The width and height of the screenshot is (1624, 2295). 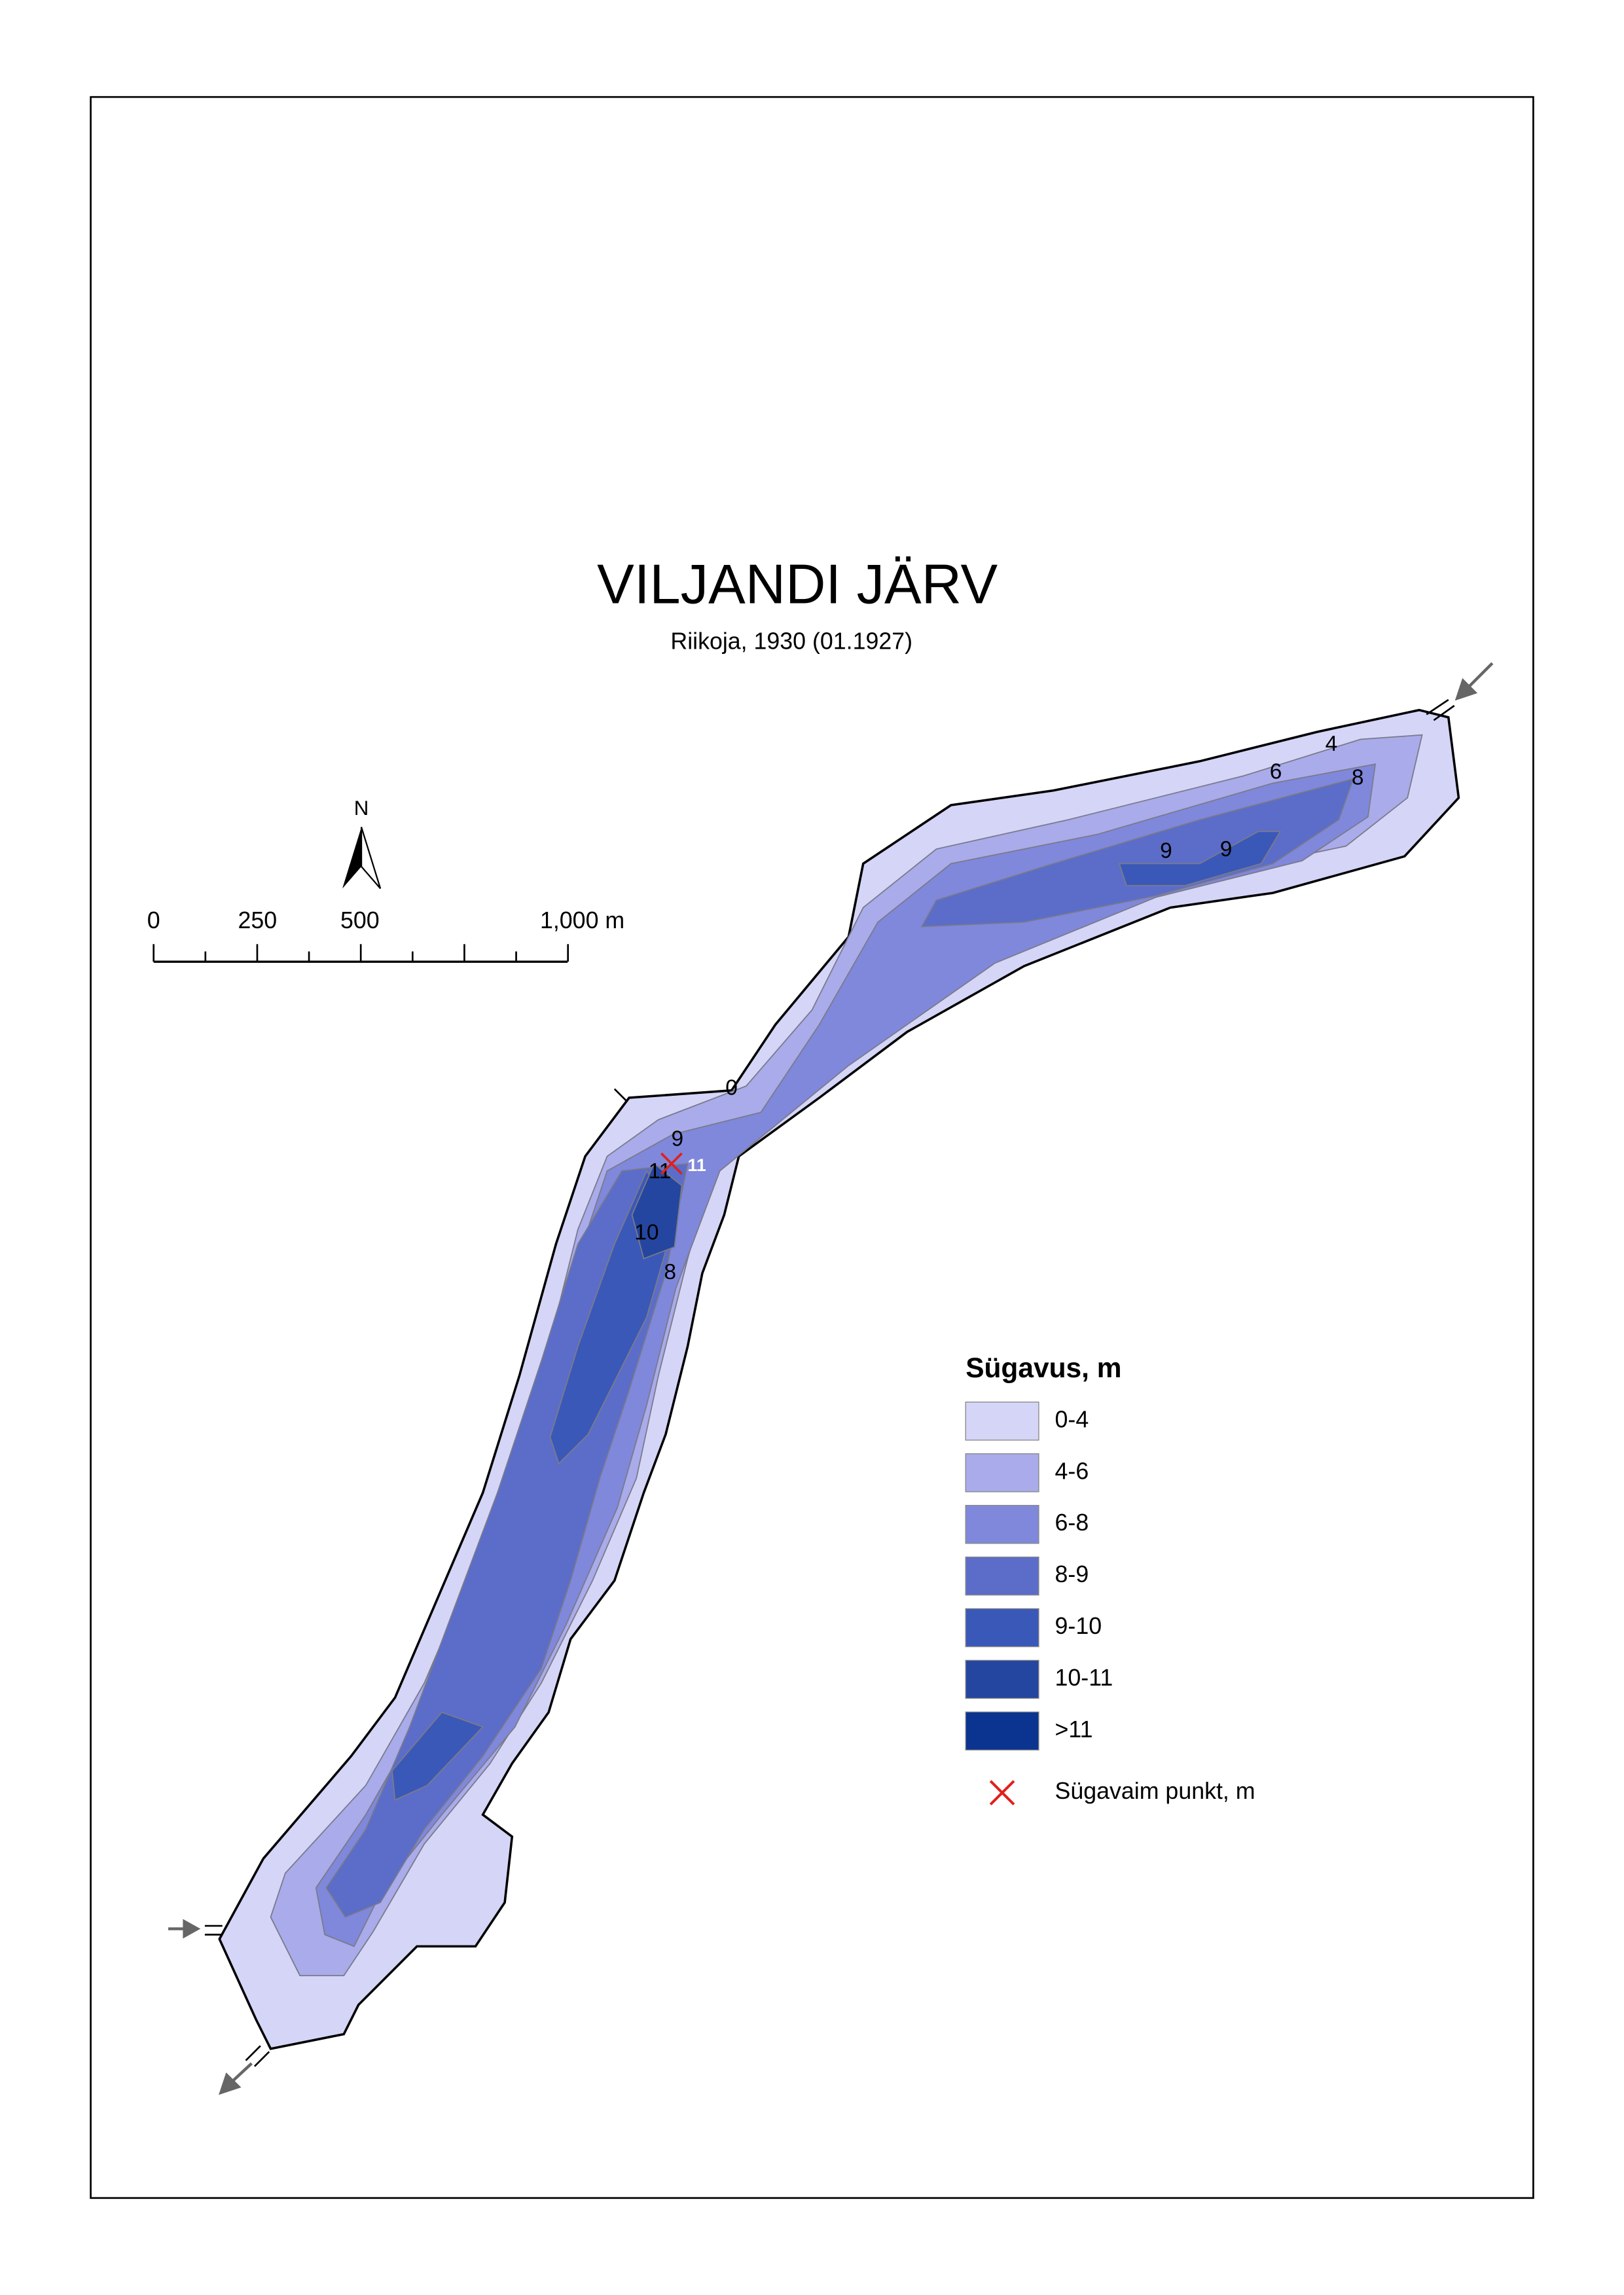 What do you see at coordinates (1072, 1522) in the screenshot?
I see `legend-label: 6-8` at bounding box center [1072, 1522].